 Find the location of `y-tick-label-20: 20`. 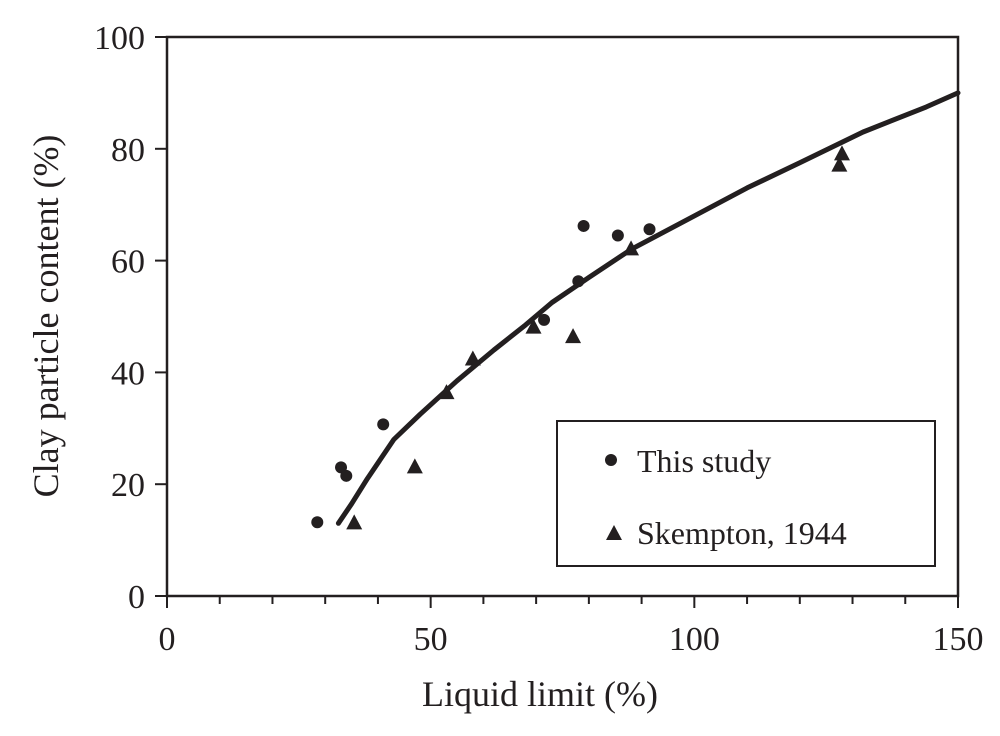

y-tick-label-20: 20 is located at coordinates (128, 485).